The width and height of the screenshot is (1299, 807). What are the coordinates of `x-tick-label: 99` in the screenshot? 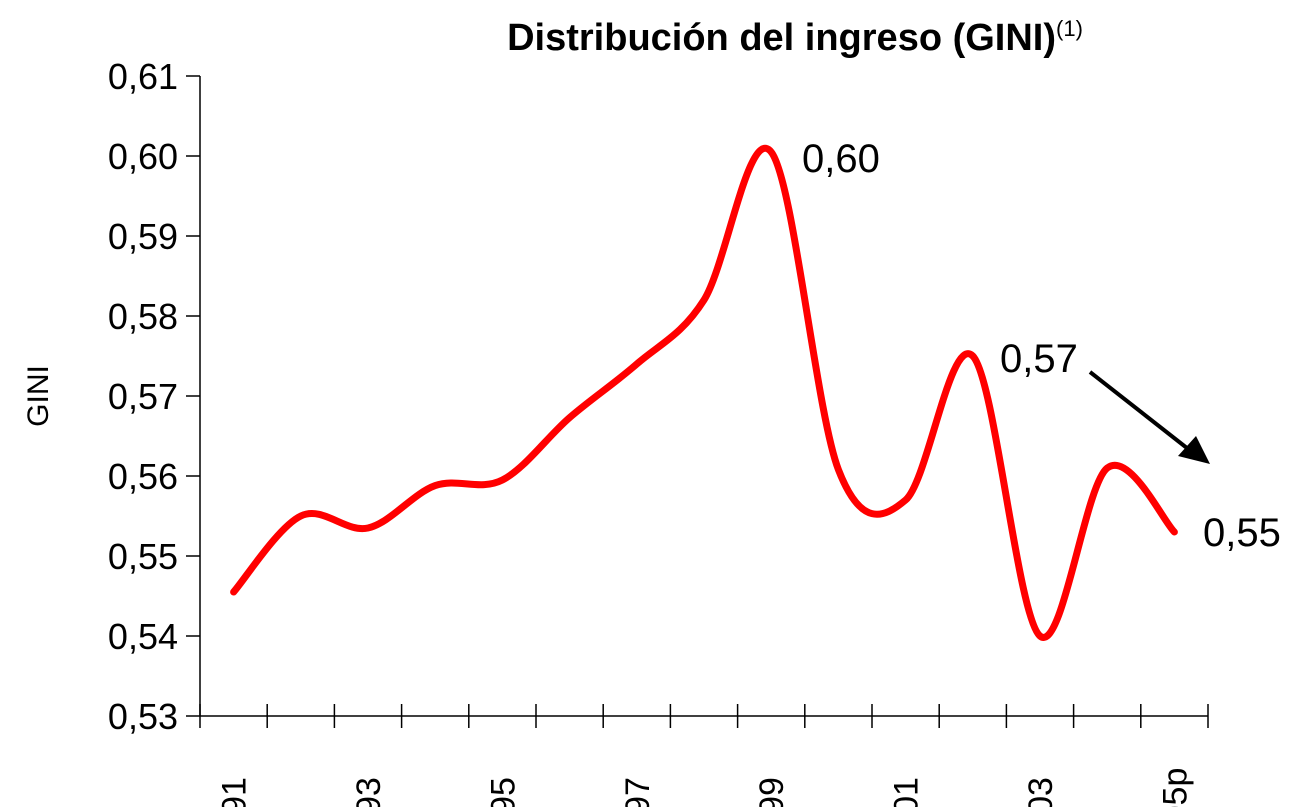 It's located at (772, 792).